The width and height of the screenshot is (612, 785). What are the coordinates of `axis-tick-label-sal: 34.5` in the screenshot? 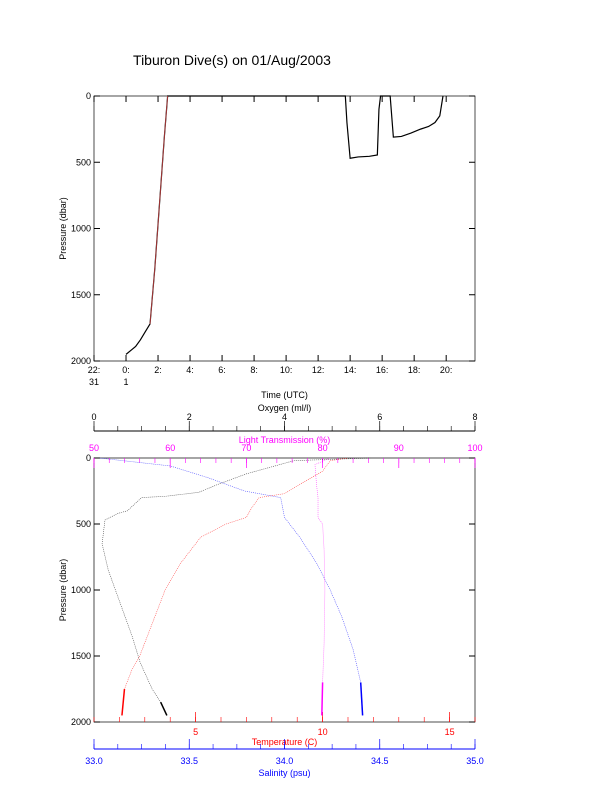 It's located at (380, 761).